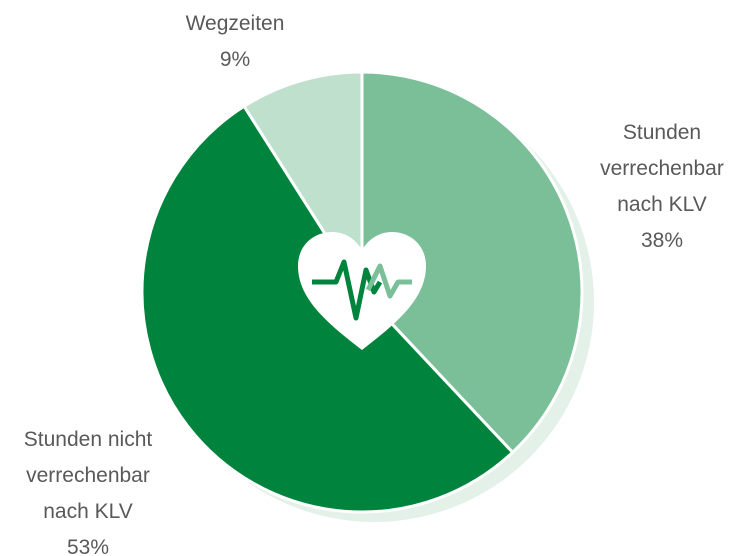 The height and width of the screenshot is (556, 742). Describe the element at coordinates (235, 42) in the screenshot. I see `slice-label: Wegzeiten 9%` at that location.